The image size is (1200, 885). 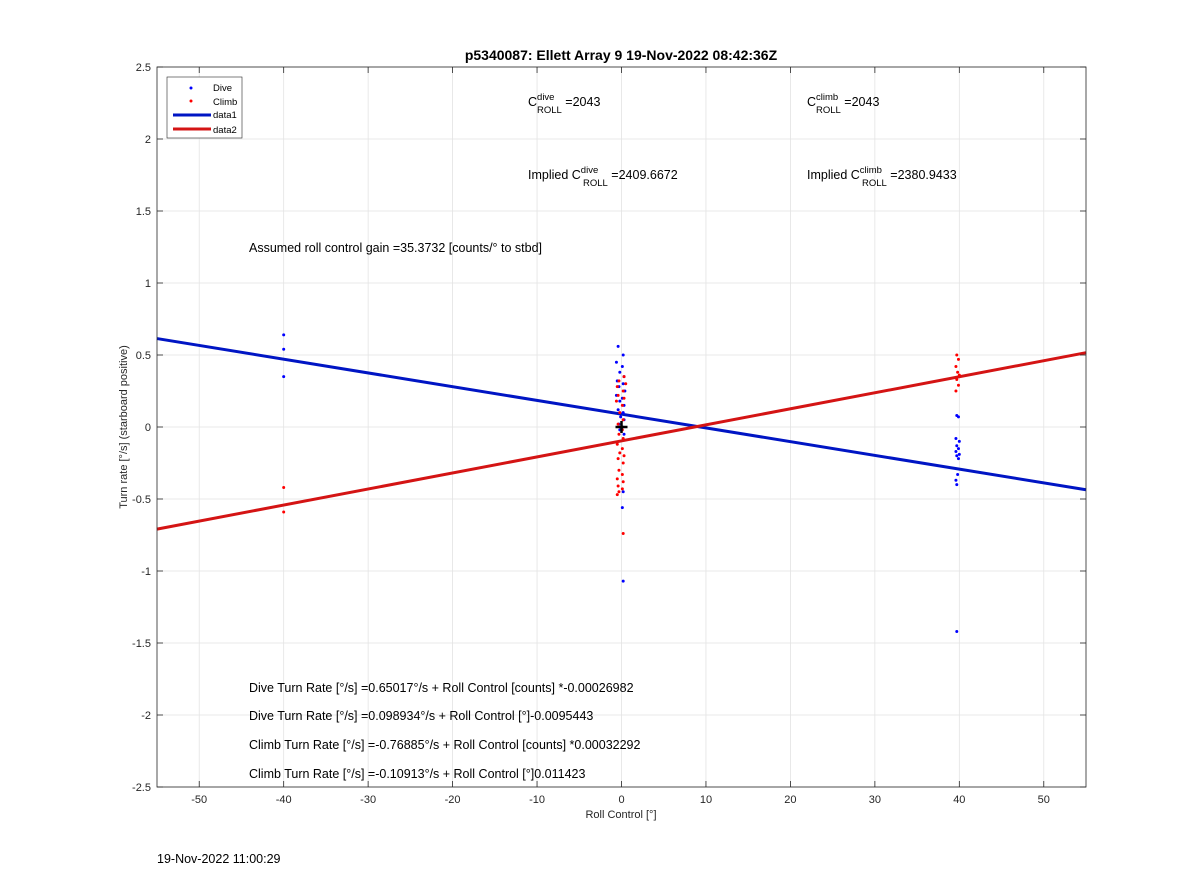 I want to click on y-tick-label: 1.5, so click(x=143, y=212).